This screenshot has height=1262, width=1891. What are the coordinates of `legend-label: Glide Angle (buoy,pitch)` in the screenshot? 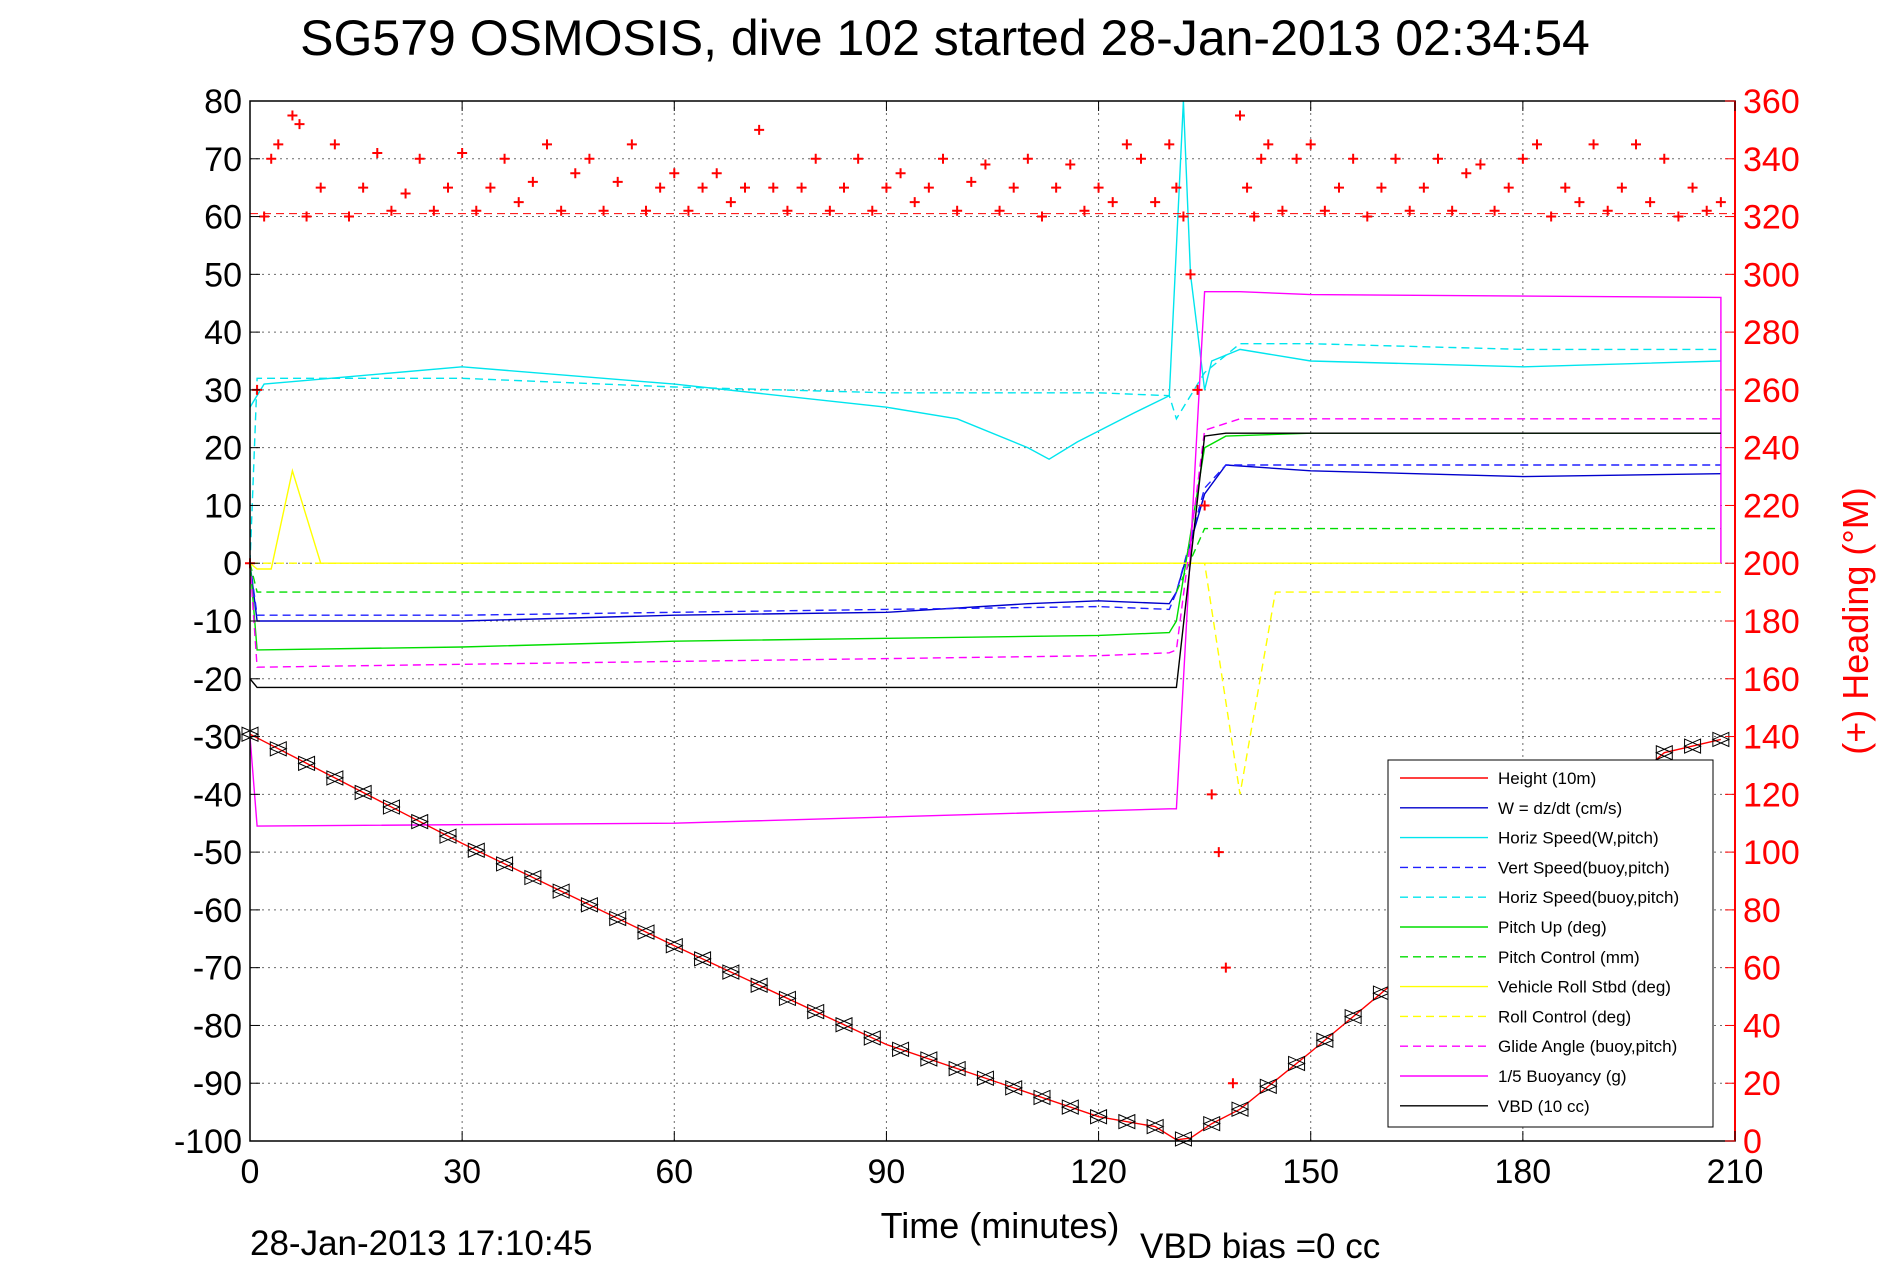 It's located at (1587, 1046).